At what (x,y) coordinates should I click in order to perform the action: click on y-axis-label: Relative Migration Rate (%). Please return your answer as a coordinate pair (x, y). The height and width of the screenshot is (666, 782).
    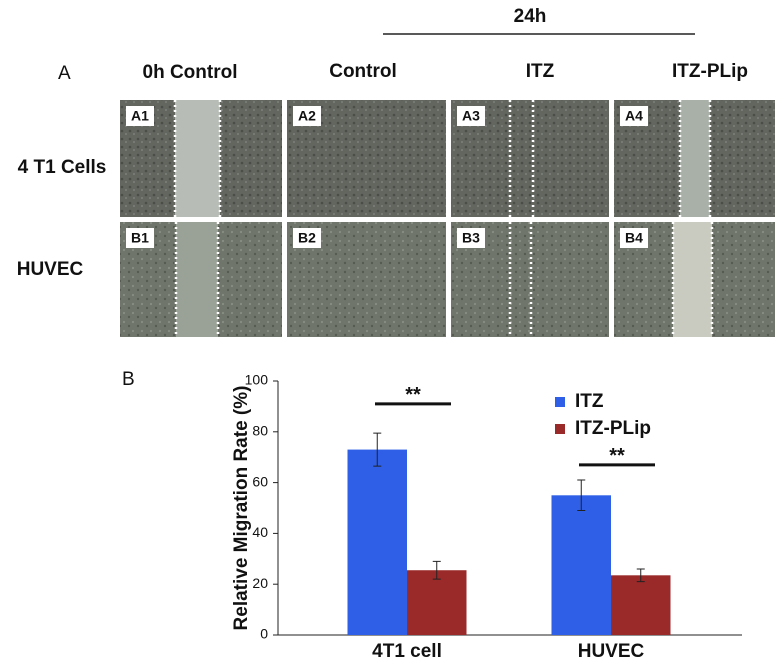
    Looking at the image, I should click on (241, 508).